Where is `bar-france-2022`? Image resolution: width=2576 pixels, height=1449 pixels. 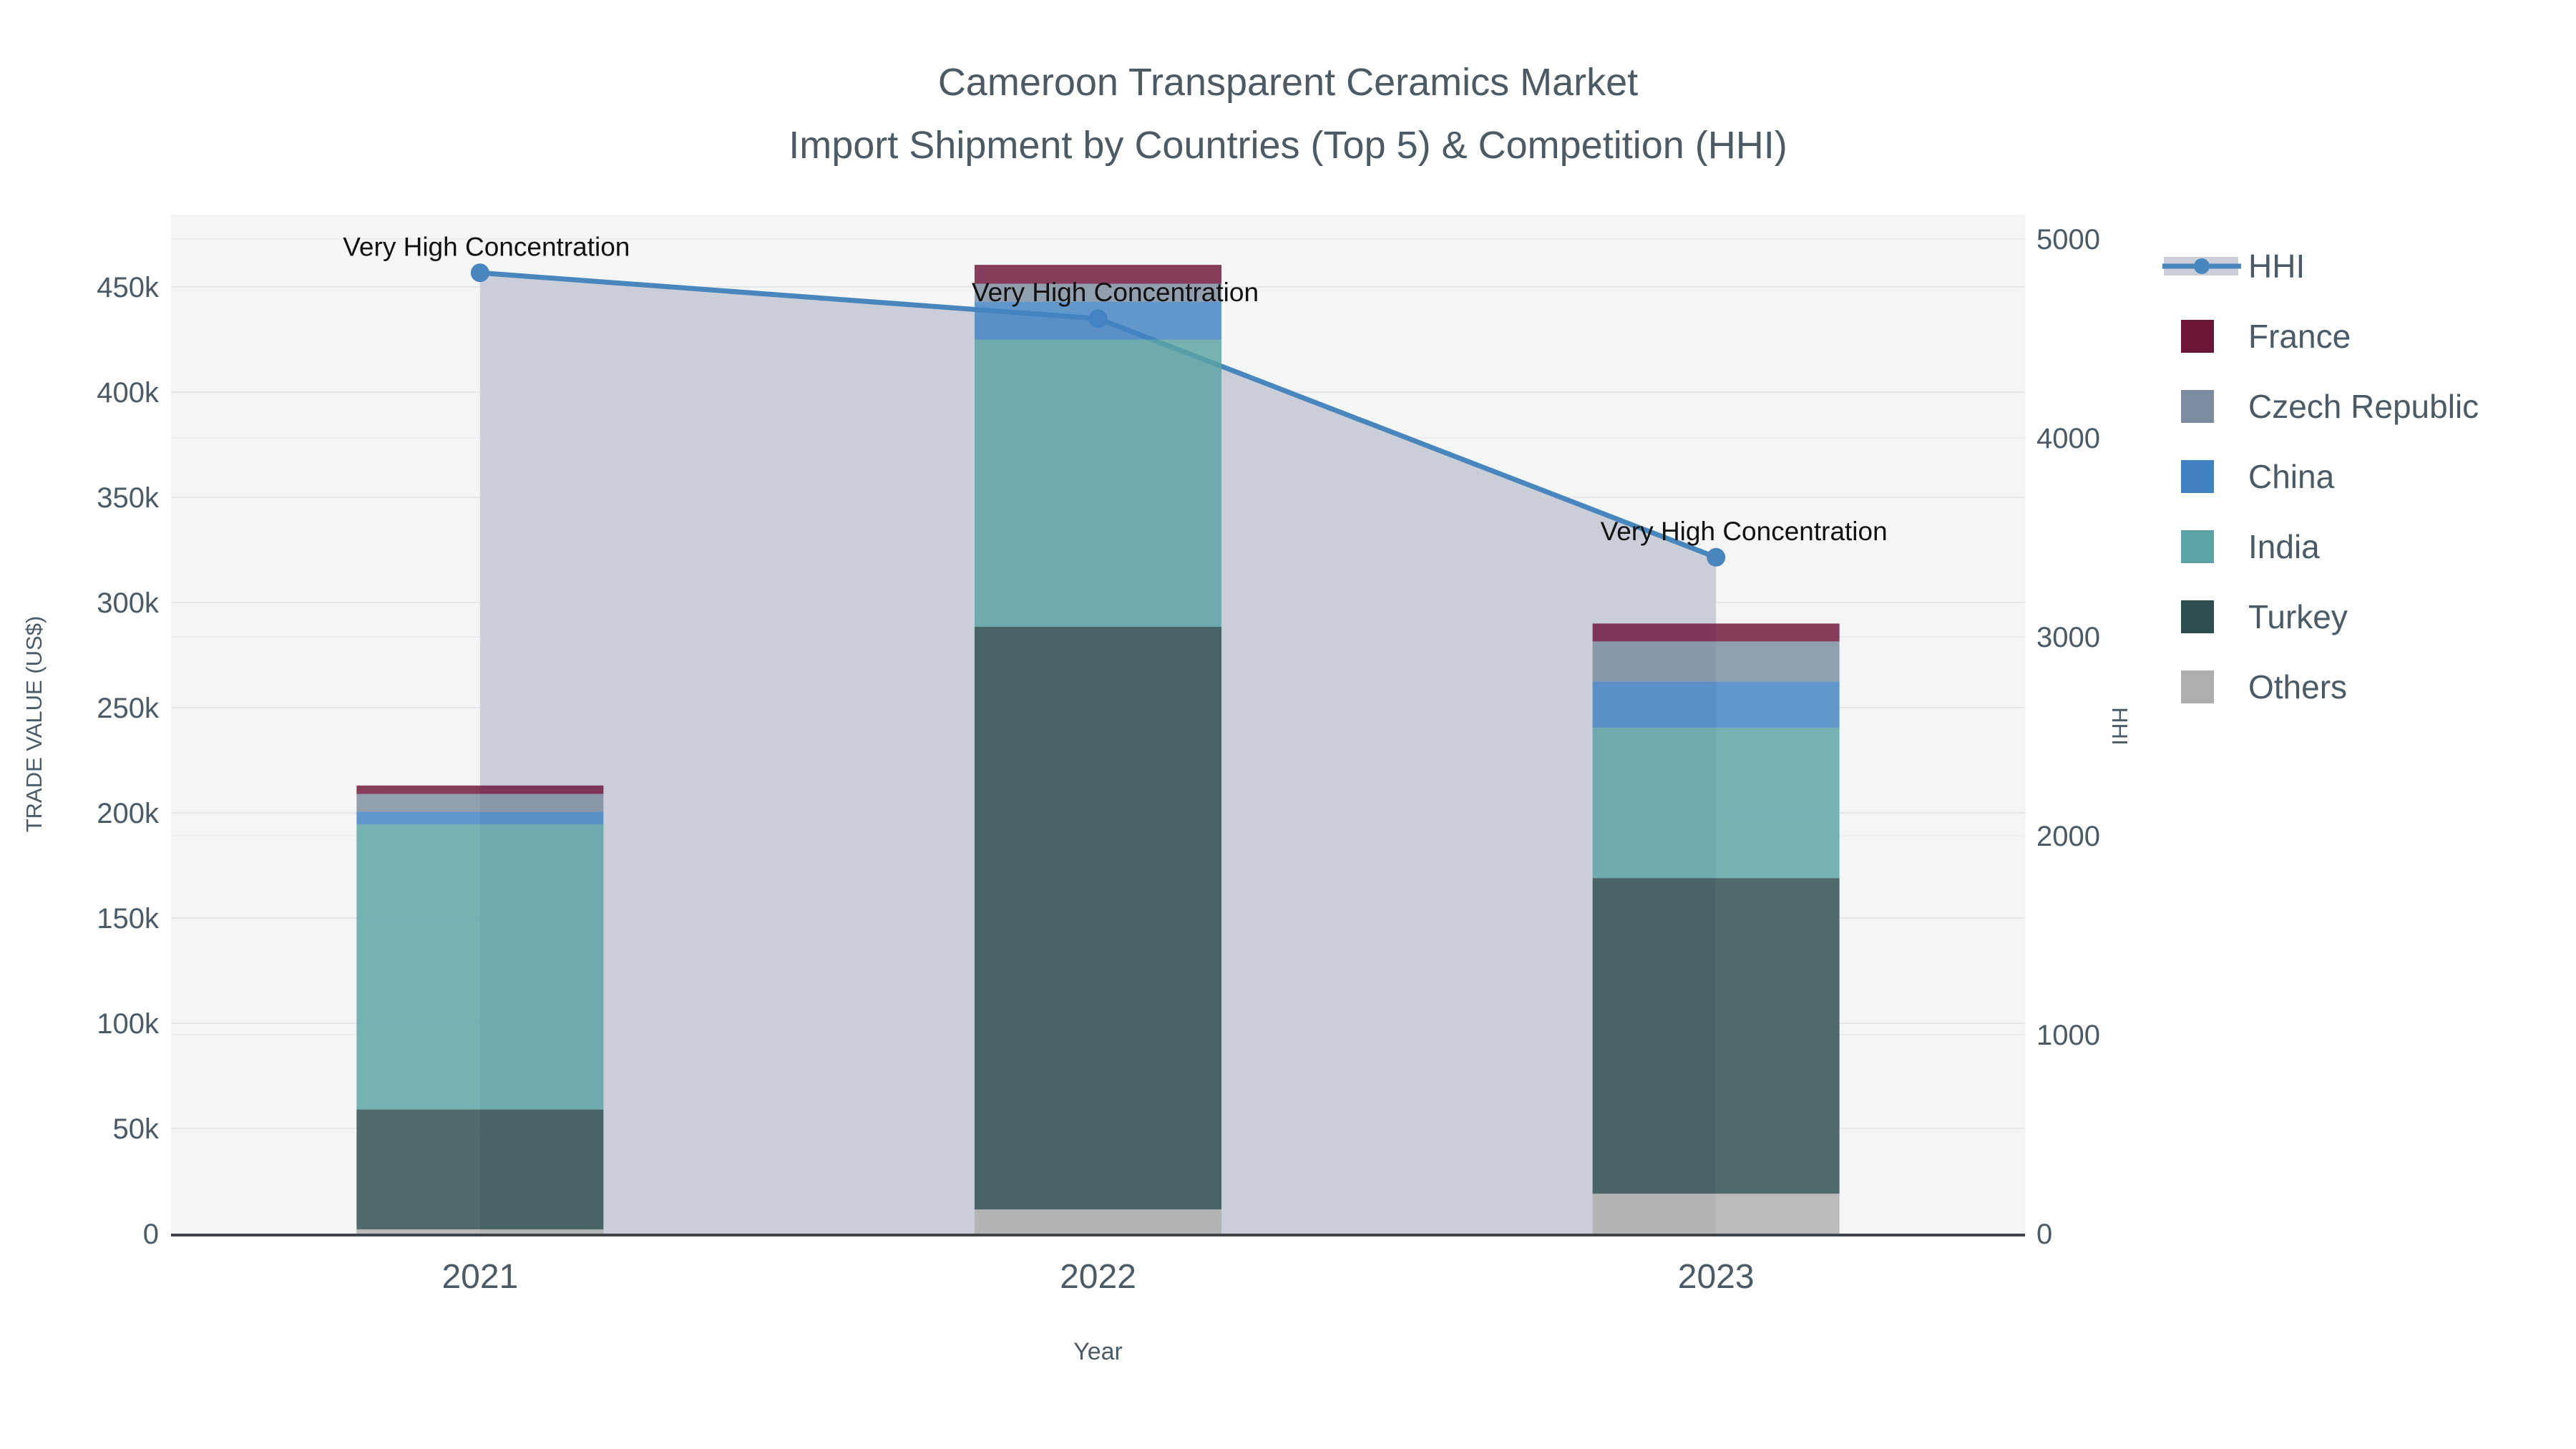 bar-france-2022 is located at coordinates (1098, 274).